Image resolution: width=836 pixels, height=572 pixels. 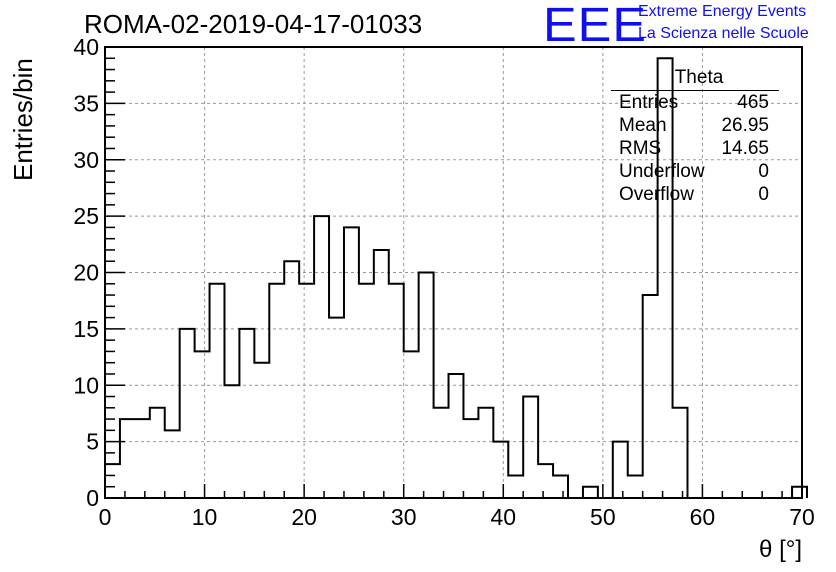 What do you see at coordinates (86, 47) in the screenshot?
I see `y-tick-label: 40` at bounding box center [86, 47].